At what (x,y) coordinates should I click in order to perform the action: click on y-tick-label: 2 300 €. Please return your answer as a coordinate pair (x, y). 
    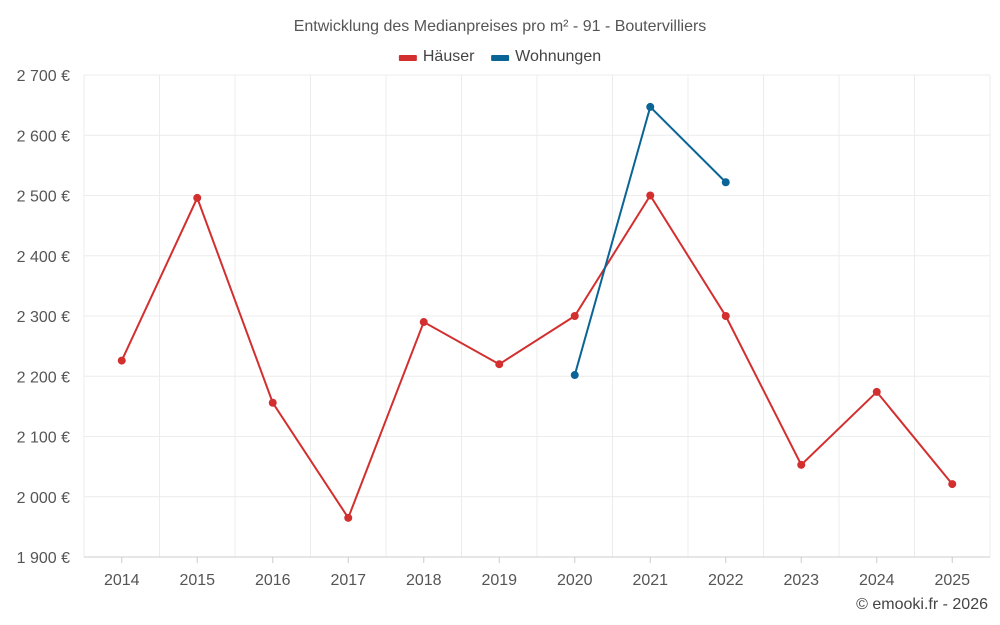
    Looking at the image, I should click on (43, 317).